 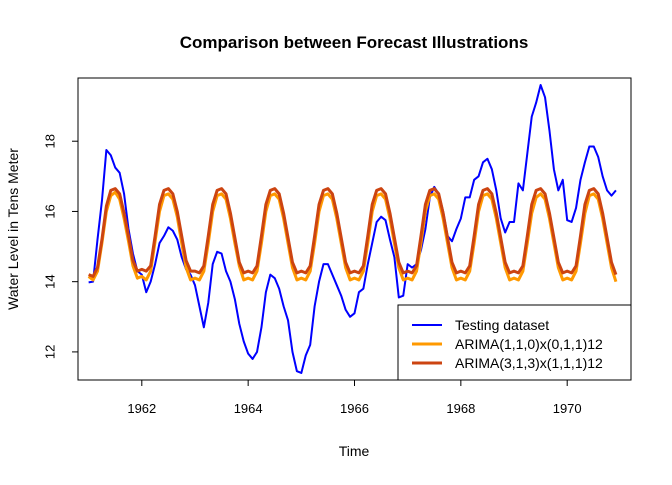 I want to click on x-tick-label: 1962, so click(x=141, y=408).